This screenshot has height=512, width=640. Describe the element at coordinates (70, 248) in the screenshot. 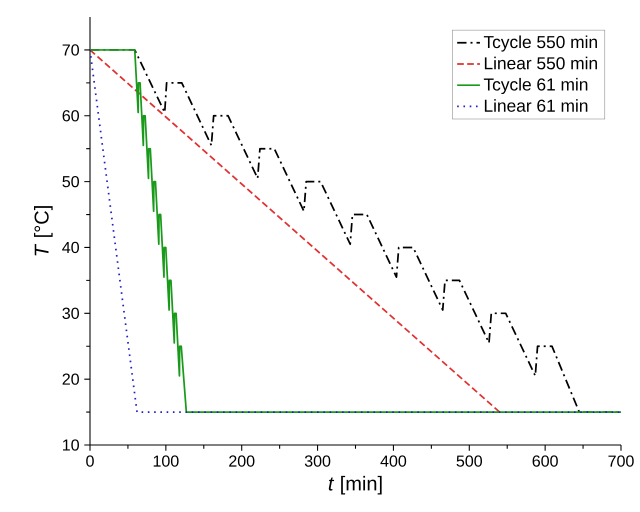

I see `y-tick-label: 40` at that location.